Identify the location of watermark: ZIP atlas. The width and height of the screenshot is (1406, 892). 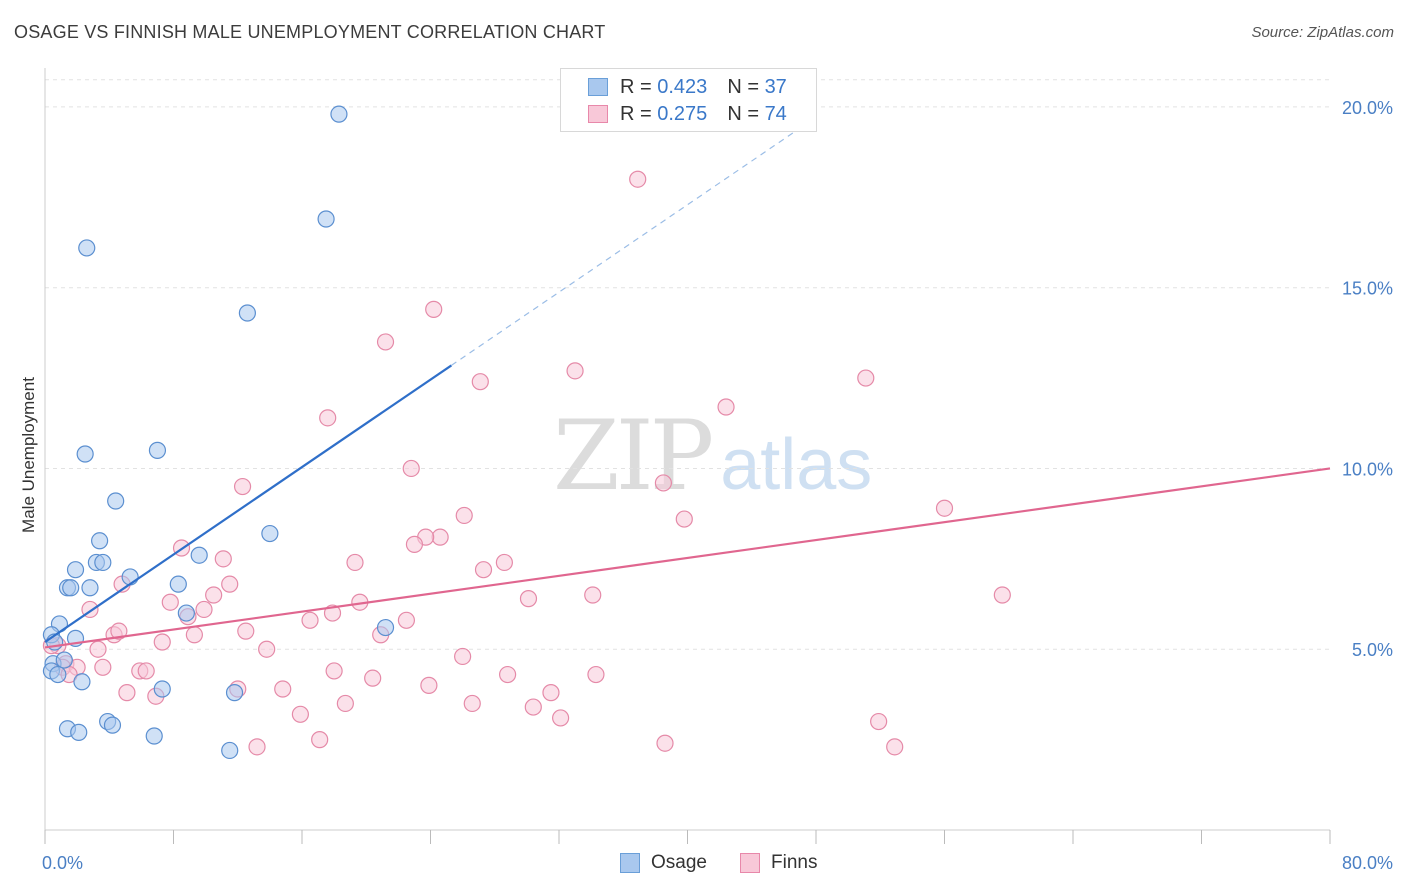
(712, 456).